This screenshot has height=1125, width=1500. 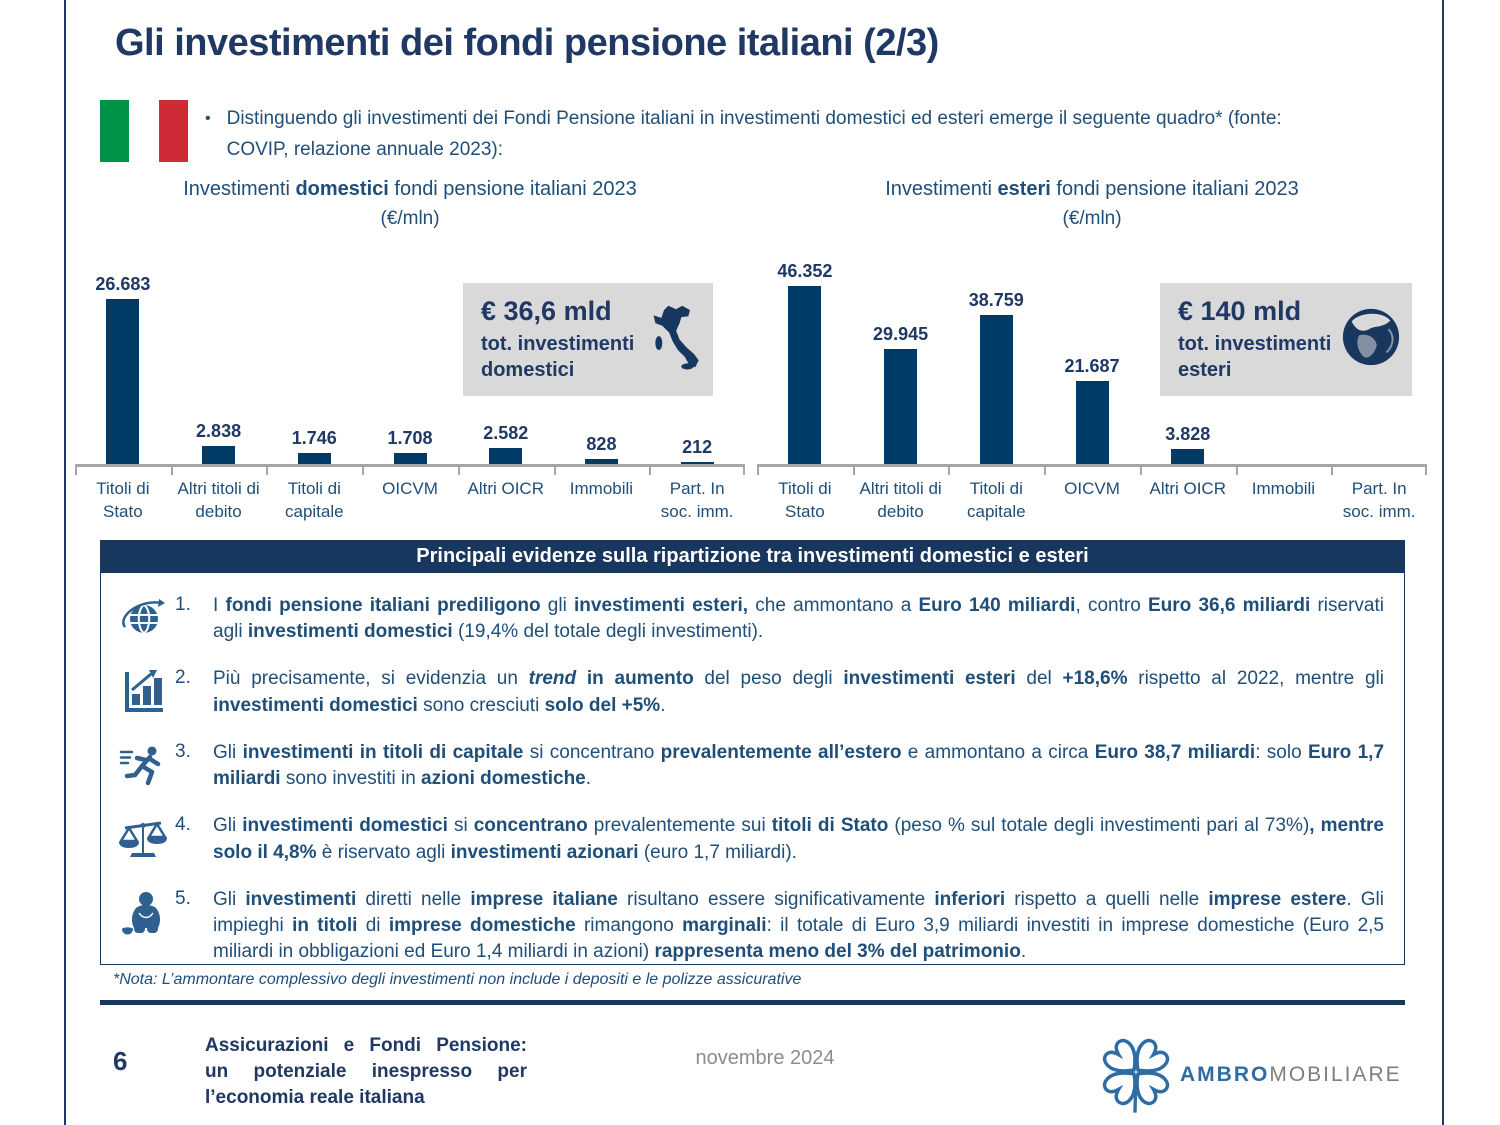 I want to click on text-segment: rispetto a quelli nelle, so click(x=1107, y=899).